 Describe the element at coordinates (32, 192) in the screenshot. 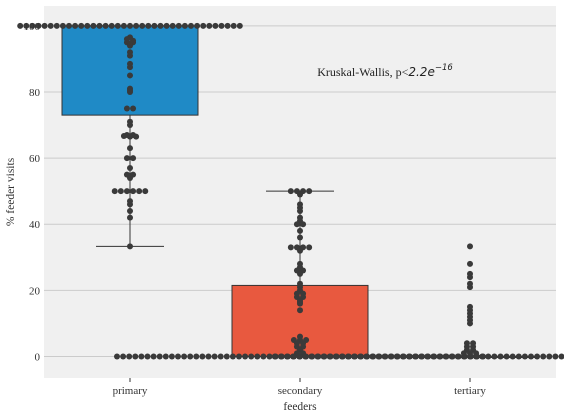

I see `y-axis-ticks: 0 20 40 60 80 100` at that location.